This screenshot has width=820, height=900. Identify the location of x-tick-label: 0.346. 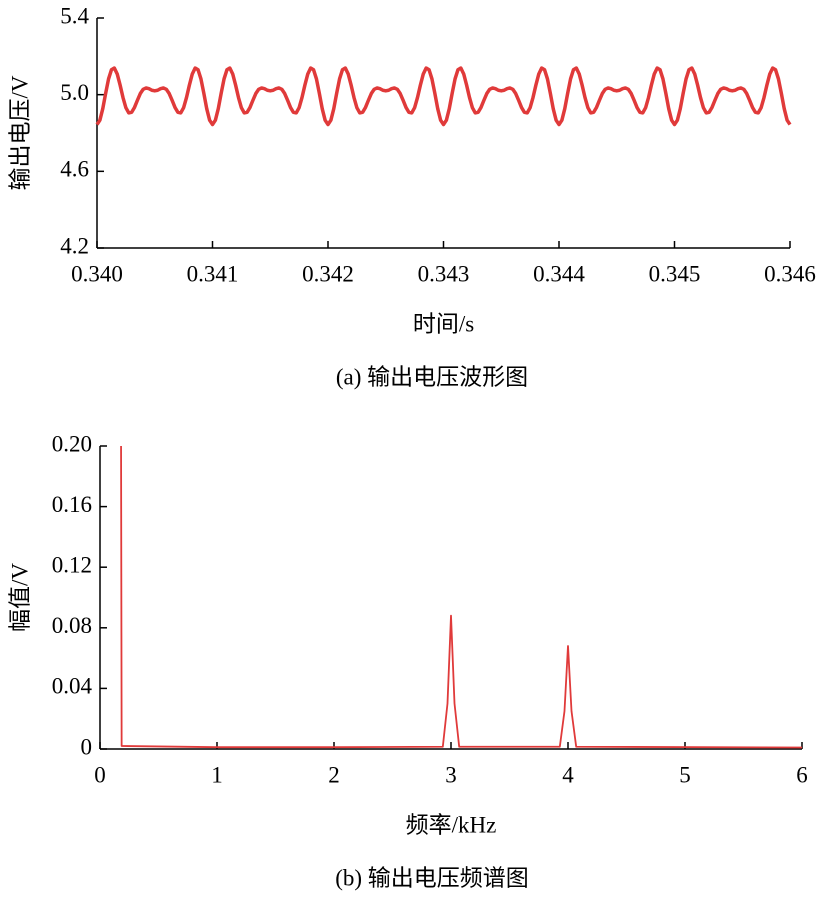
(790, 273).